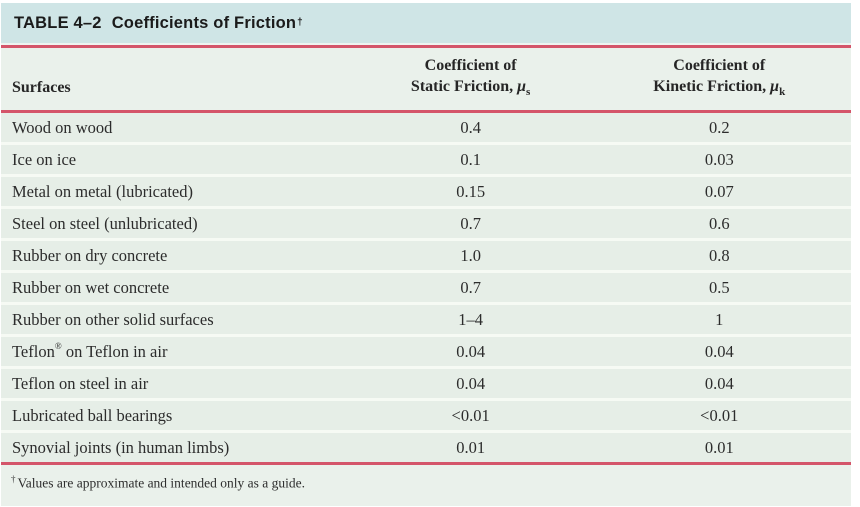 The height and width of the screenshot is (507, 860). Describe the element at coordinates (58, 22) in the screenshot. I see `table-number: TABLE 4–2` at that location.